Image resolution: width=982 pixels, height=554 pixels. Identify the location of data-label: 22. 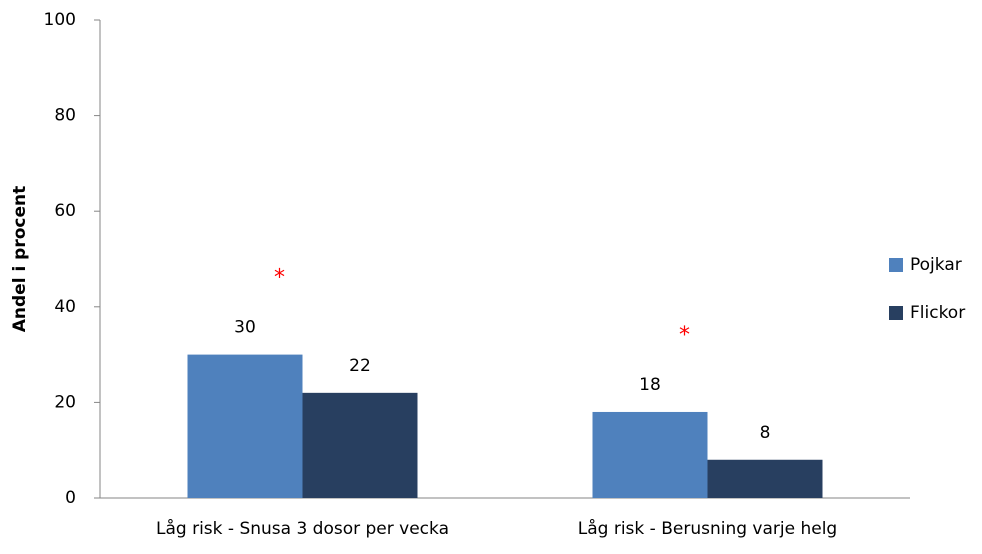
(360, 366).